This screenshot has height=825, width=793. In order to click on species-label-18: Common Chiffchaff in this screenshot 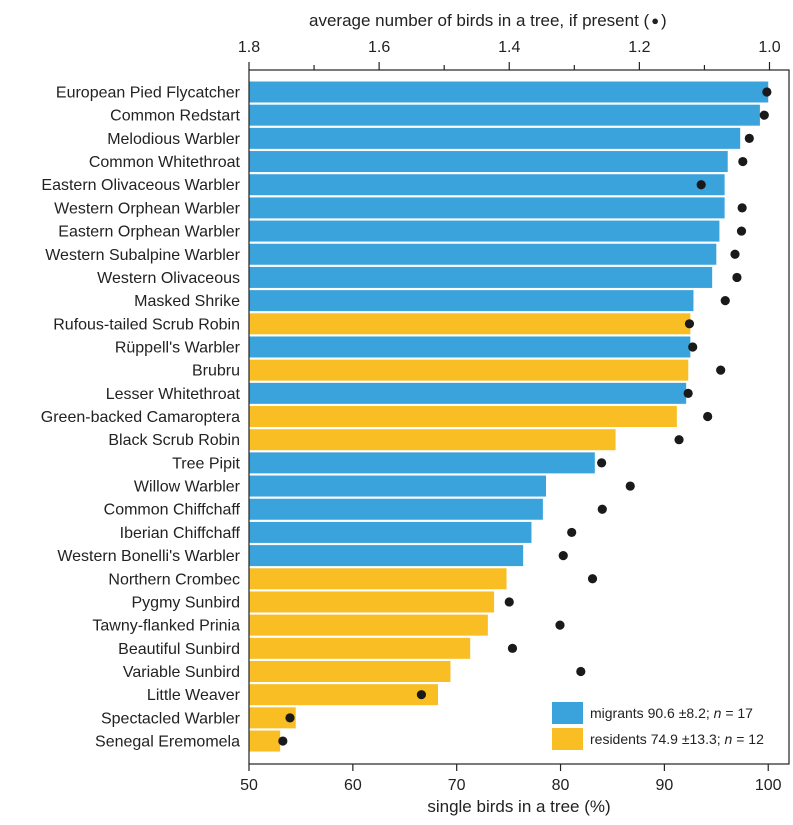, I will do `click(172, 510)`.